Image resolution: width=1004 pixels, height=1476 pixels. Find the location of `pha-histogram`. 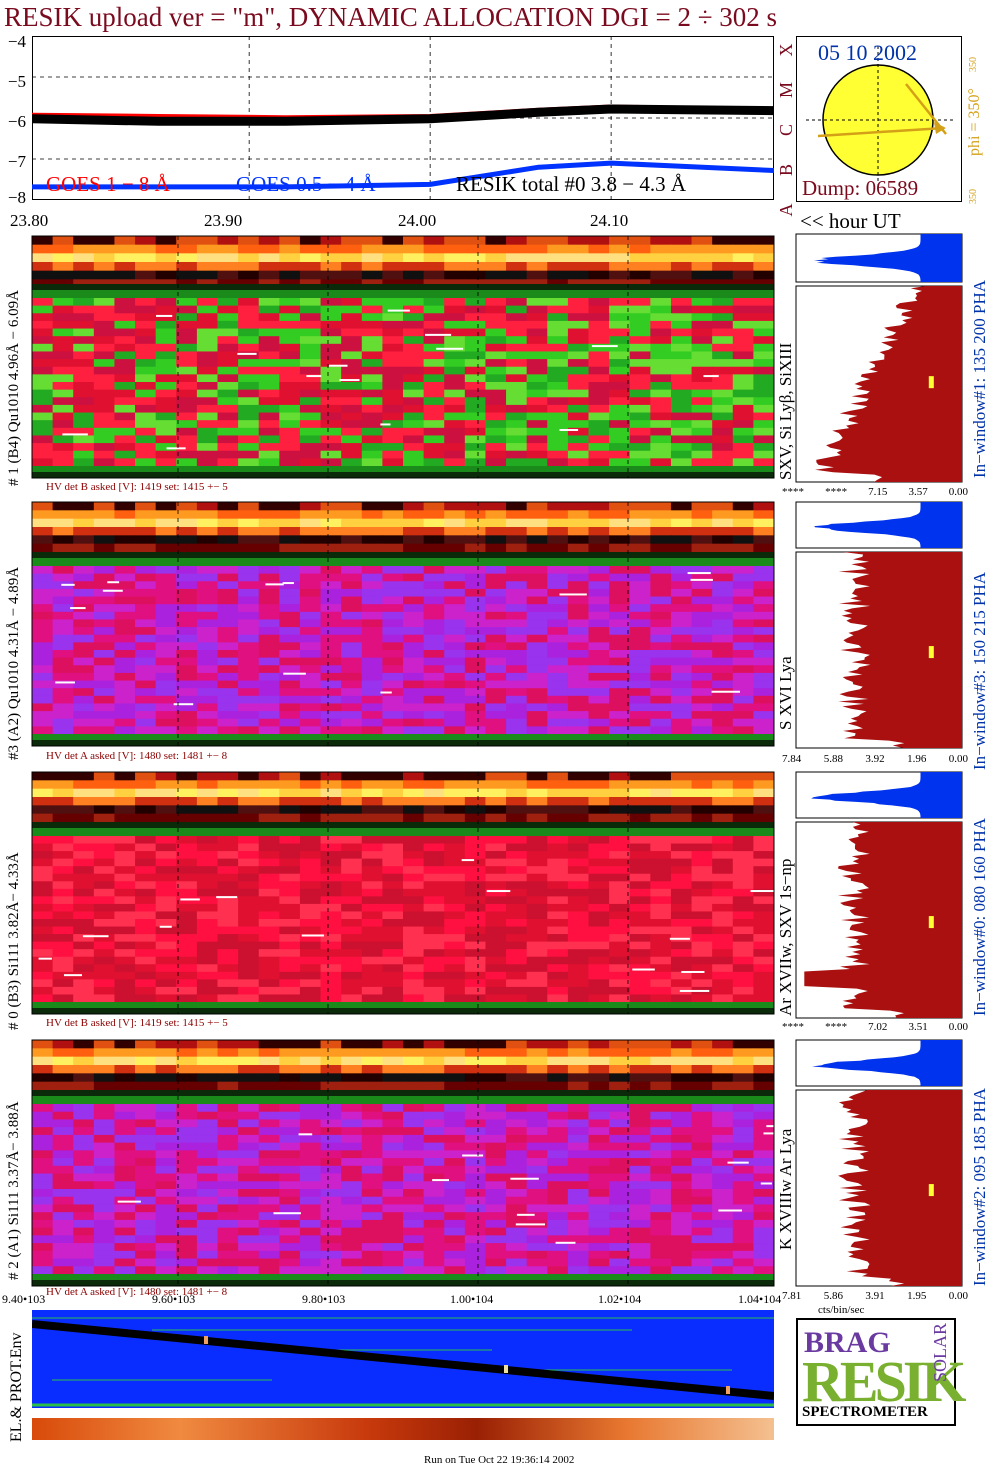

pha-histogram is located at coordinates (887, 1063).